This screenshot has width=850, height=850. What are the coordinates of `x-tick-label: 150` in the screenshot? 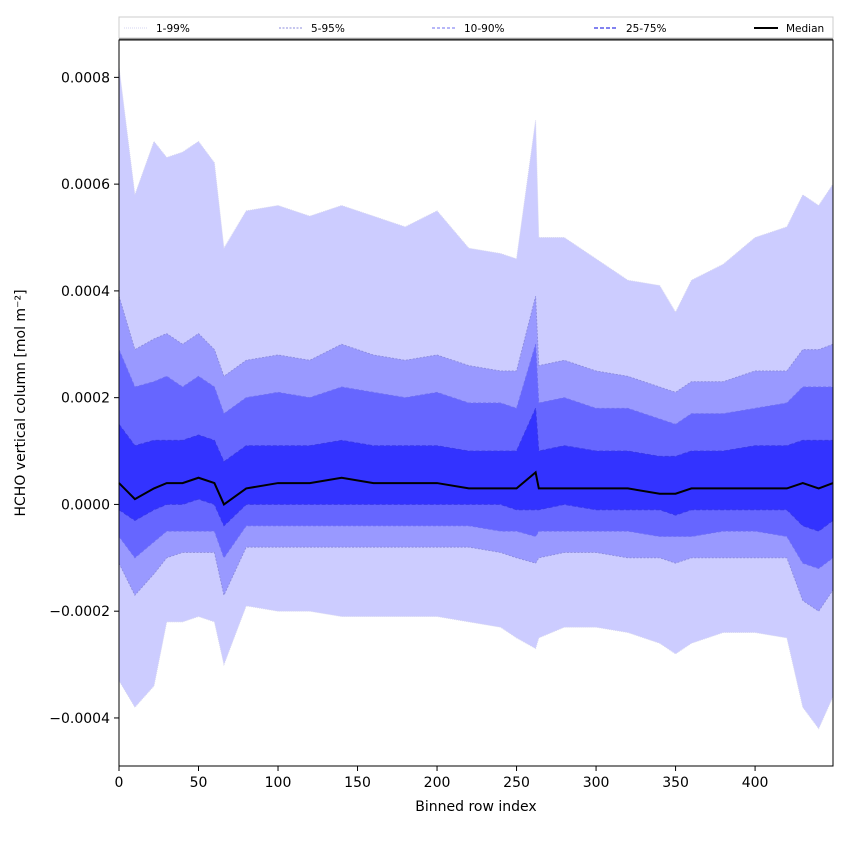 It's located at (357, 783).